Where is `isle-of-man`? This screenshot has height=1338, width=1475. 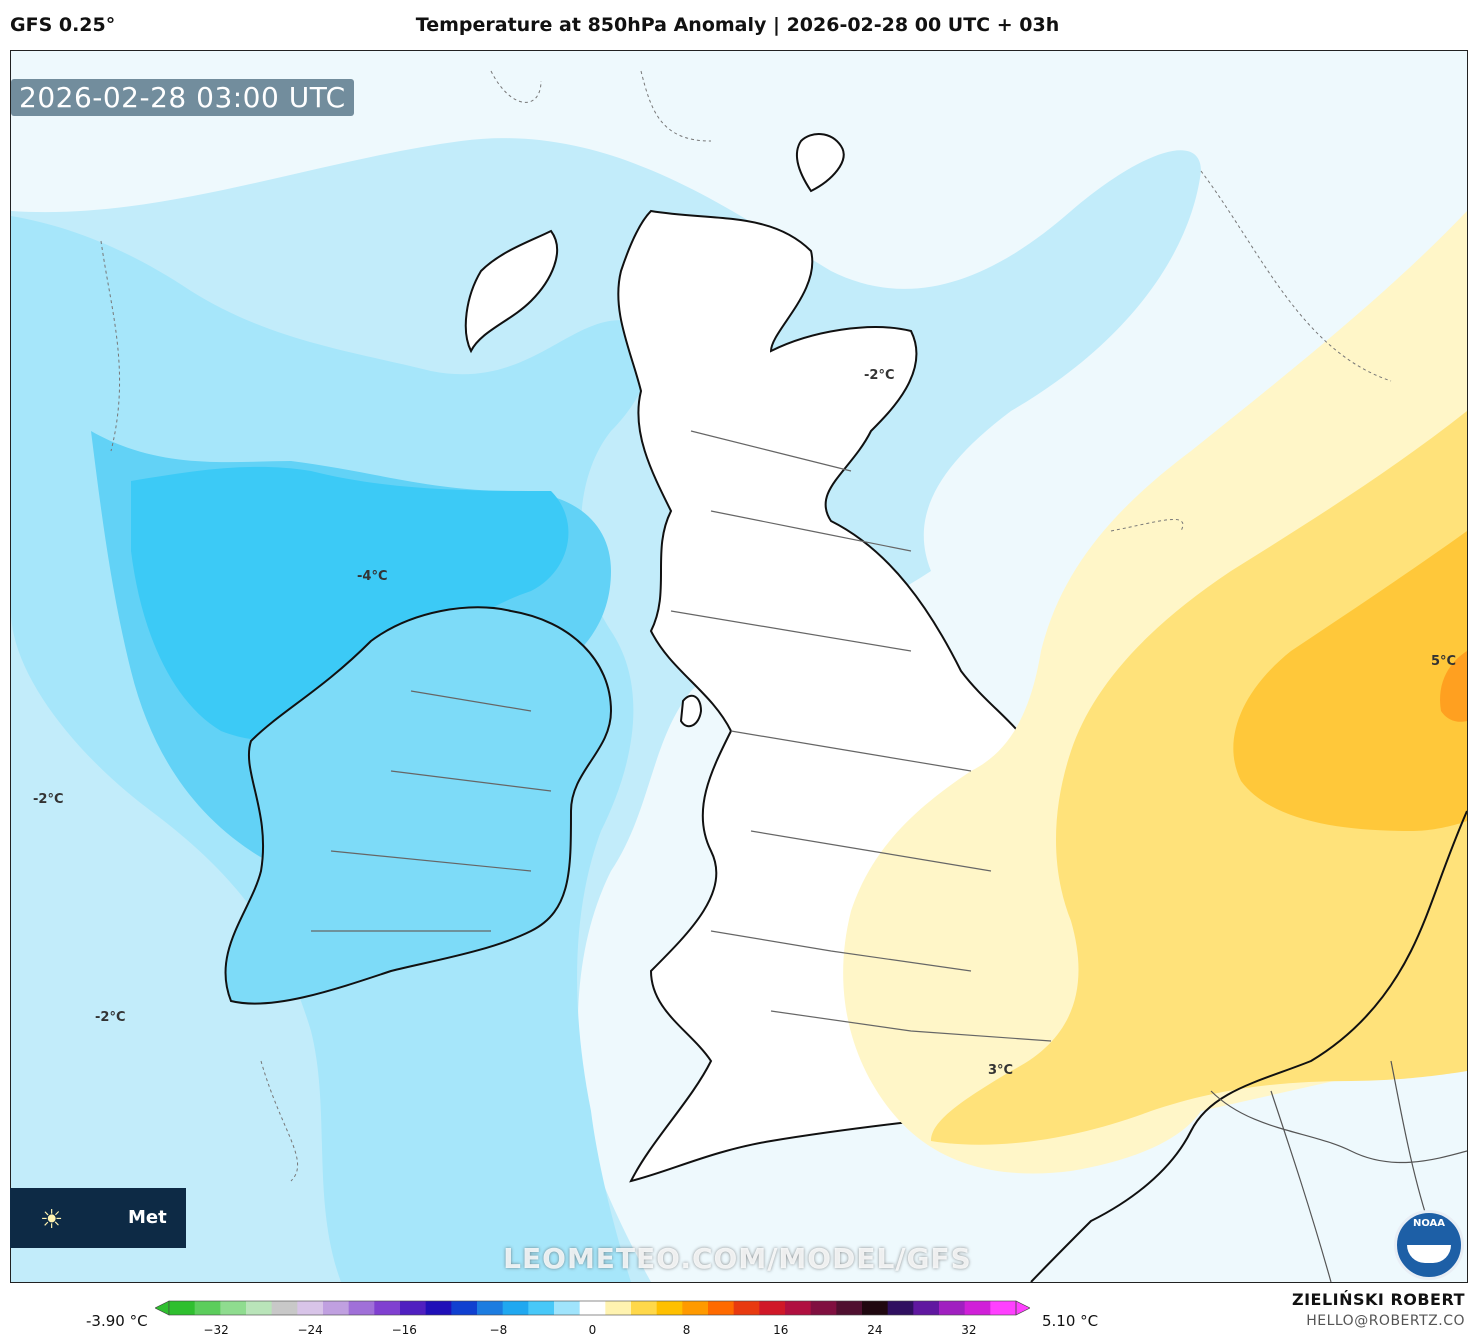
isle-of-man is located at coordinates (691, 711).